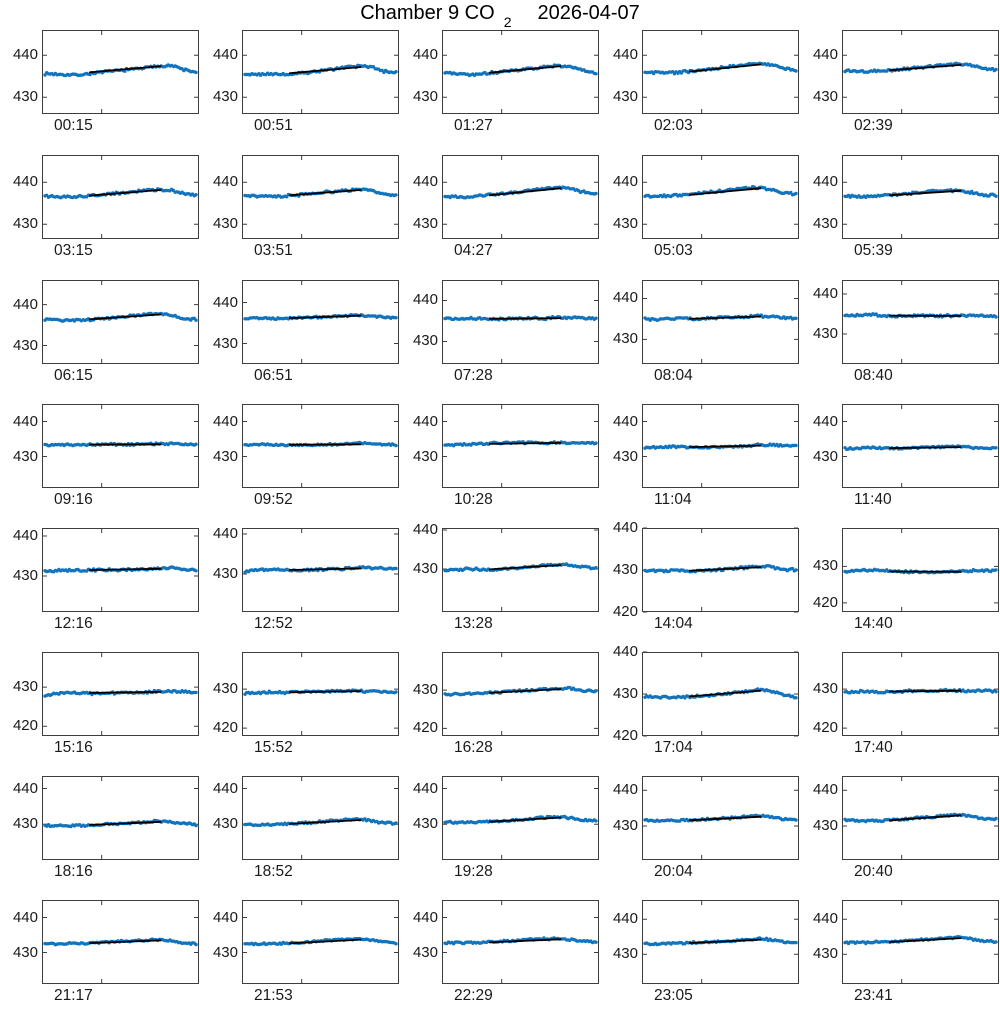 The width and height of the screenshot is (1000, 1014). Describe the element at coordinates (873, 375) in the screenshot. I see `time-label: 08:40` at that location.